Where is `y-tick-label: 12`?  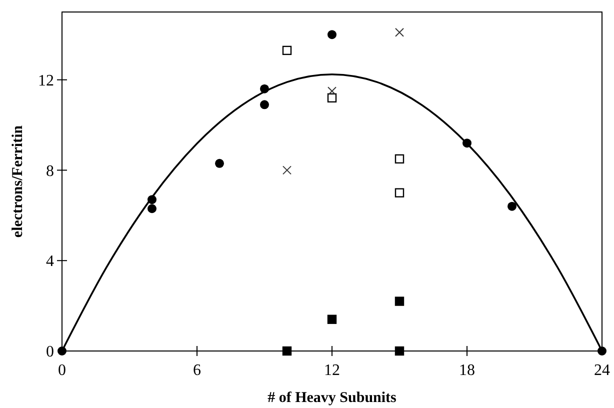 y-tick-label: 12 is located at coordinates (46, 81).